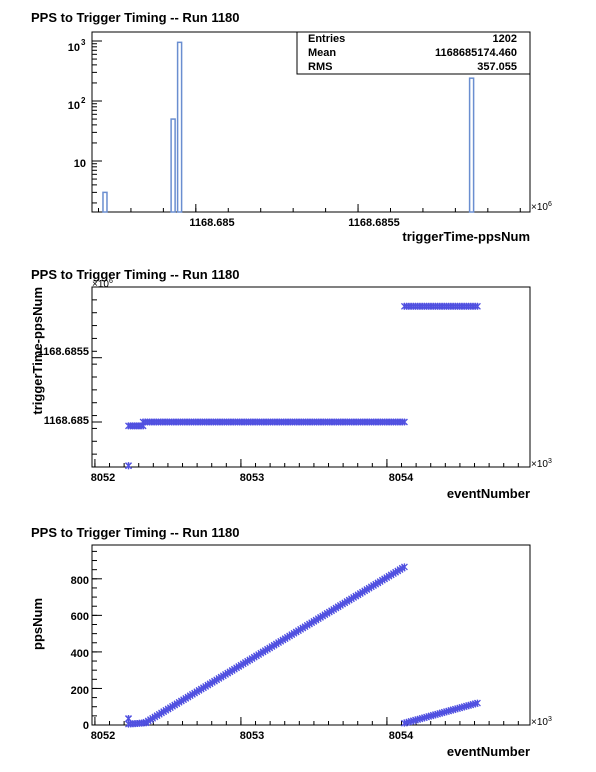 The height and width of the screenshot is (772, 596). I want to click on panel2-ytick-label: 1168.6855, so click(63, 352).